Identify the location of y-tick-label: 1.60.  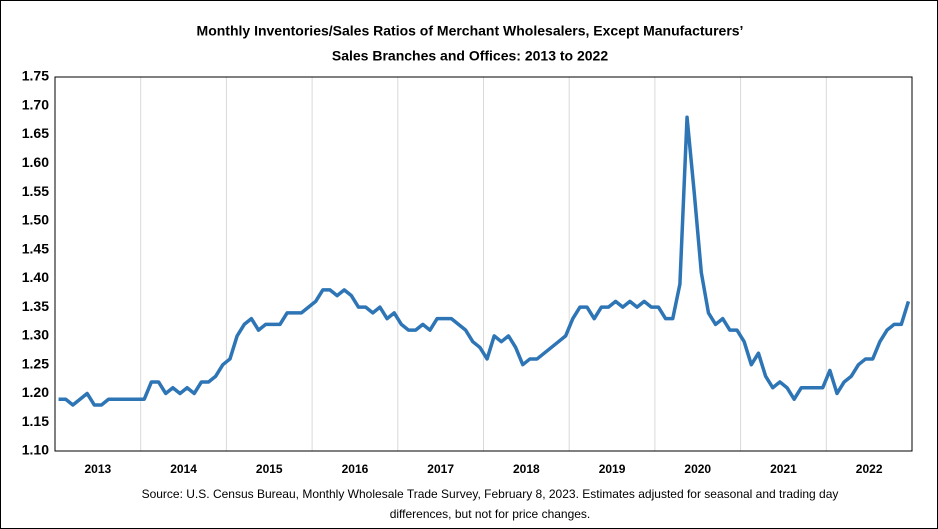
(35, 162).